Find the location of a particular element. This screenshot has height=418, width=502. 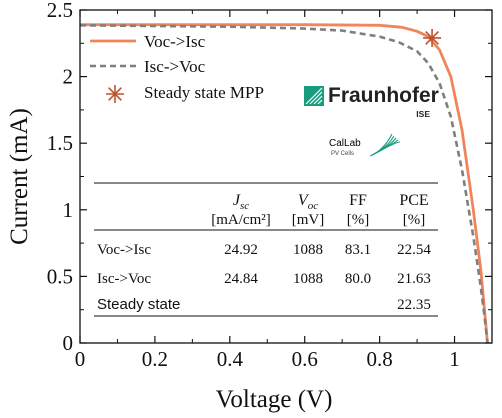

table-header-0: Jsc is located at coordinates (241, 202).